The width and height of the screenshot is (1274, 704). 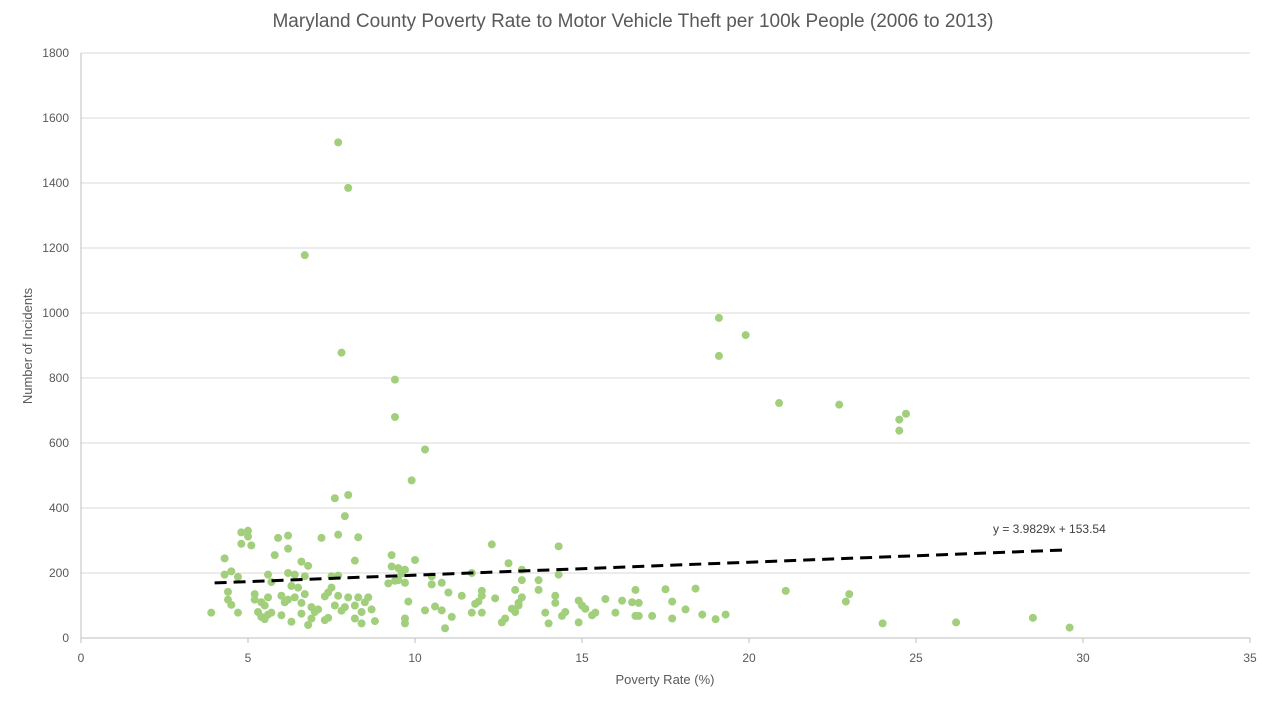 I want to click on x-tick-label: 10, so click(x=415, y=658).